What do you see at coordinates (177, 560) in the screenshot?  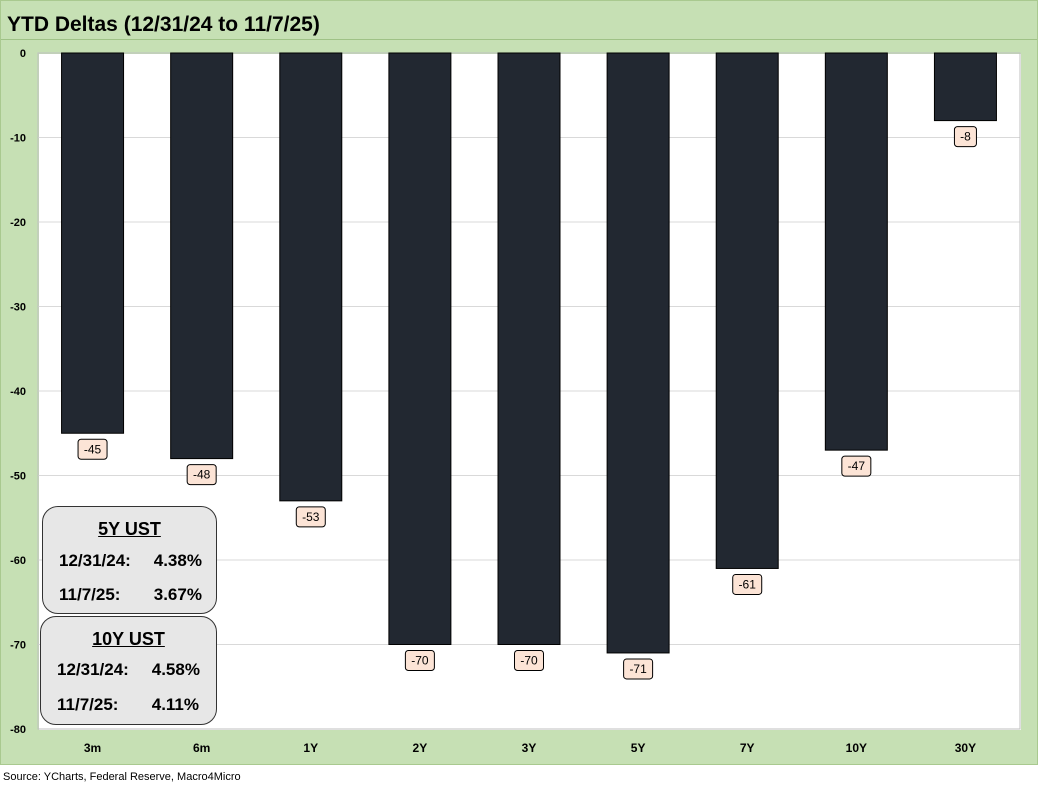 I see `box-row-value: 4.38%` at bounding box center [177, 560].